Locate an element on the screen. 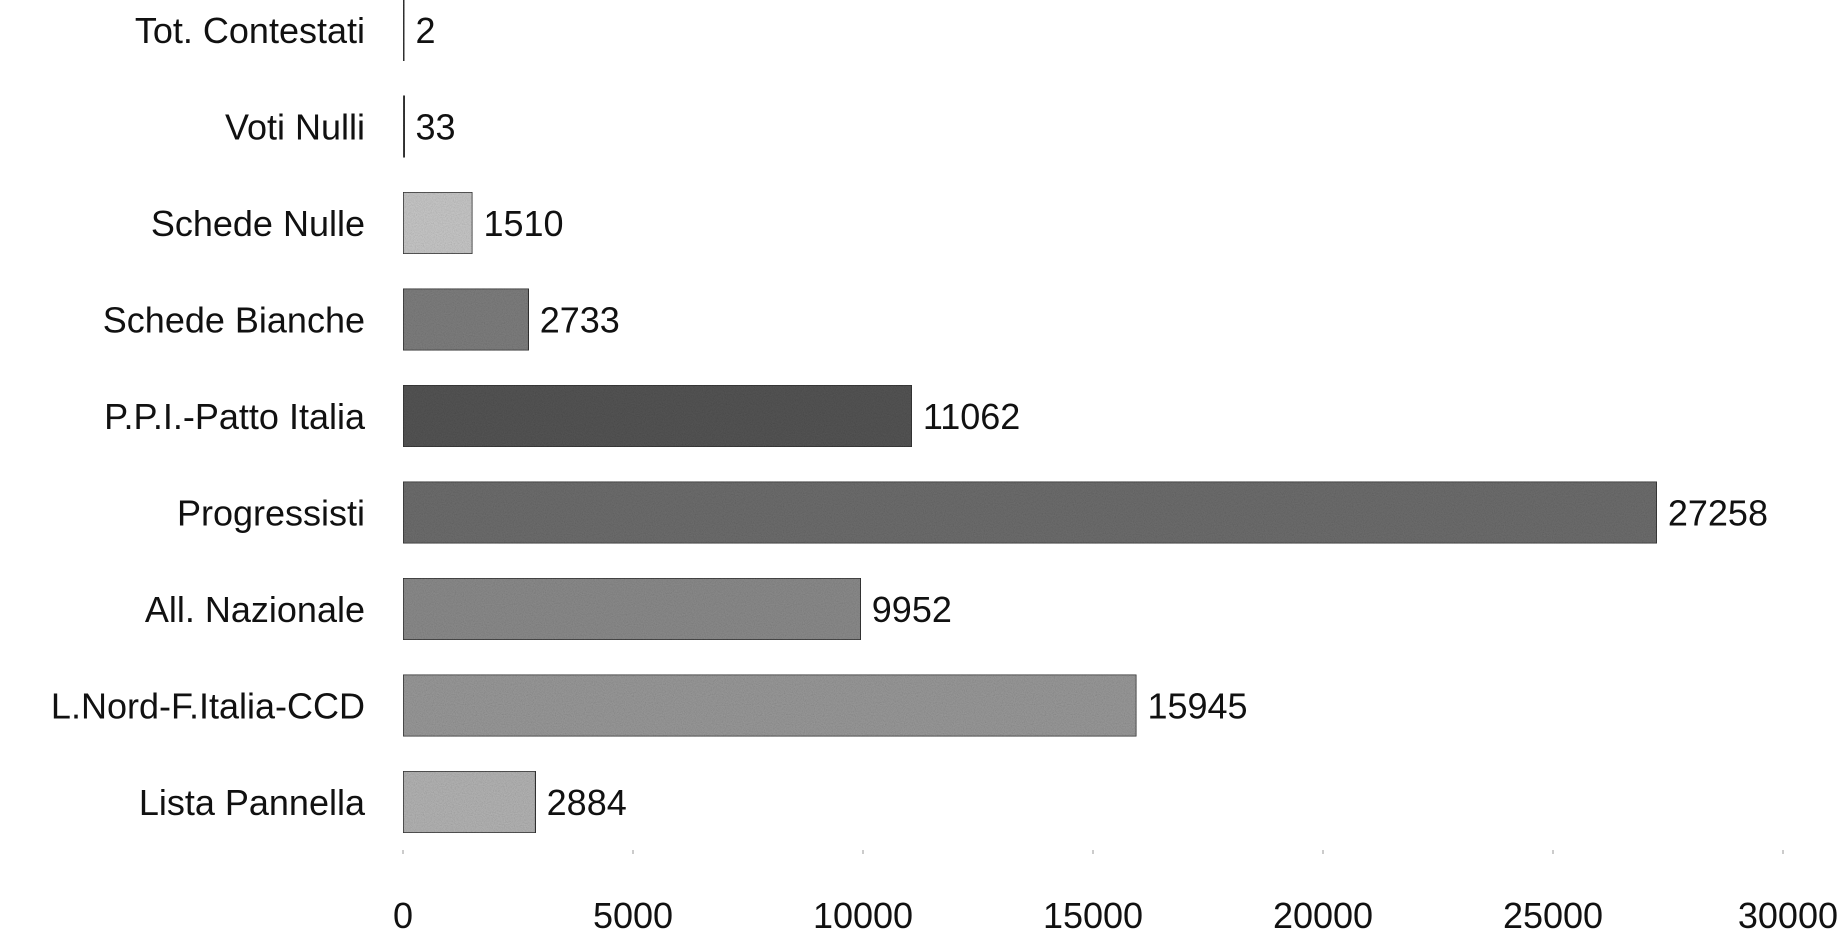  category-label: P.P.I.-Patto Italia is located at coordinates (235, 416).